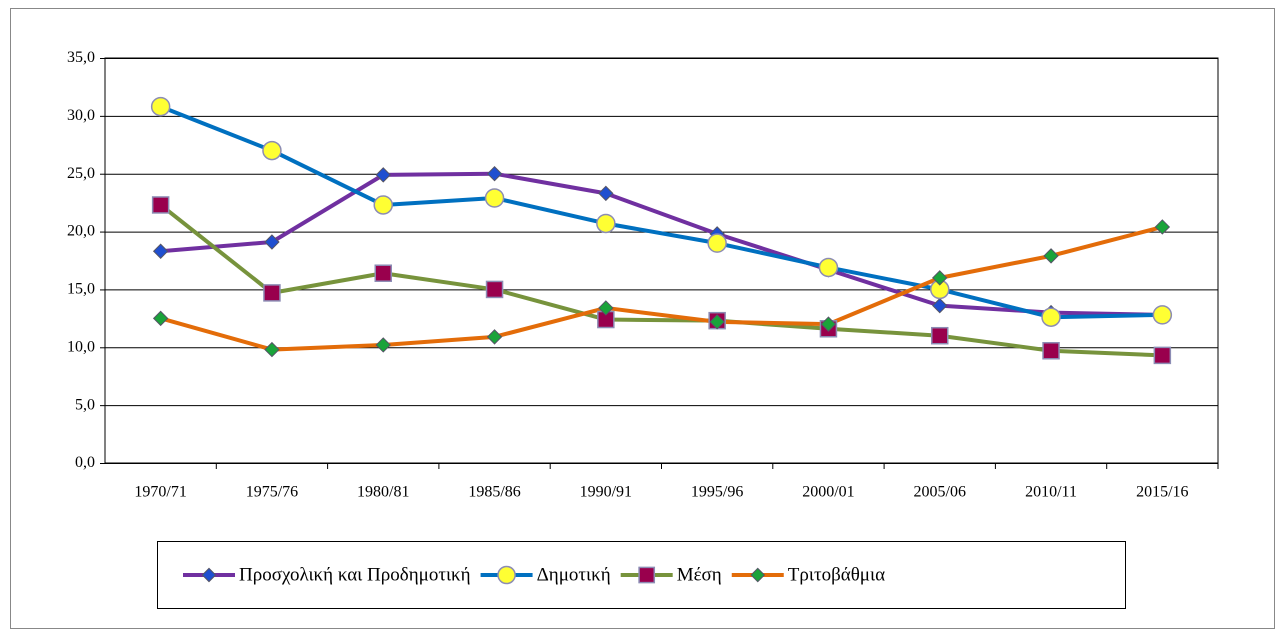  I want to click on y-tick-label: 10,0, so click(81, 346).